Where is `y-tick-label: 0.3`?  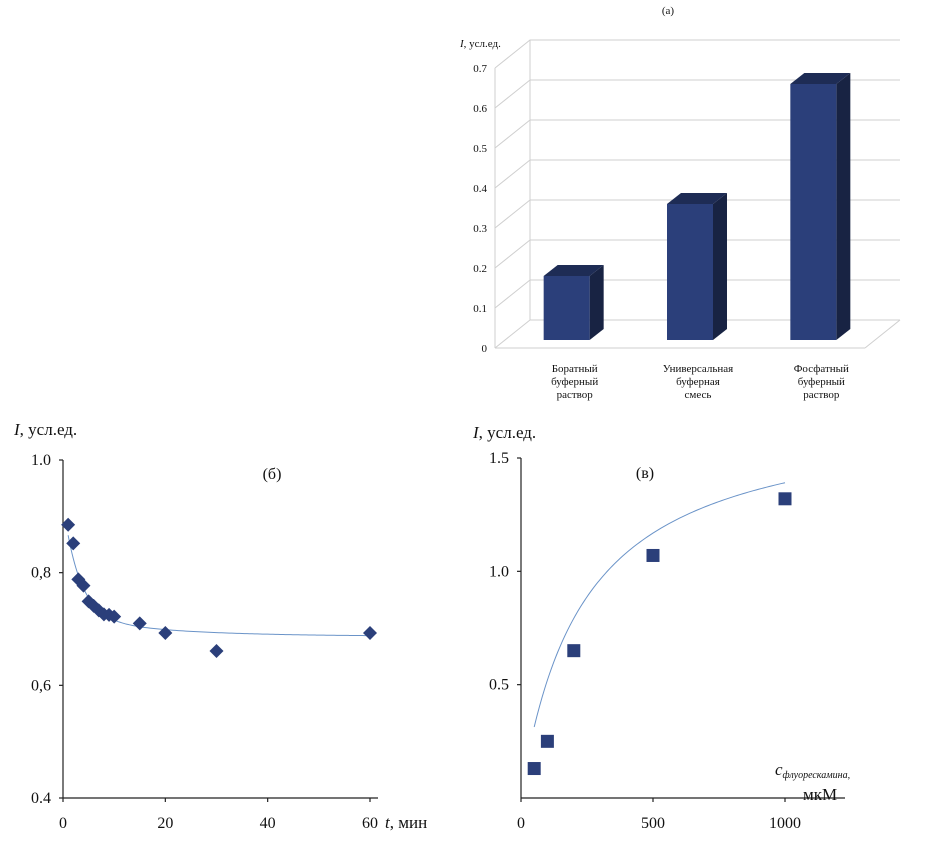
y-tick-label: 0.3 is located at coordinates (480, 229).